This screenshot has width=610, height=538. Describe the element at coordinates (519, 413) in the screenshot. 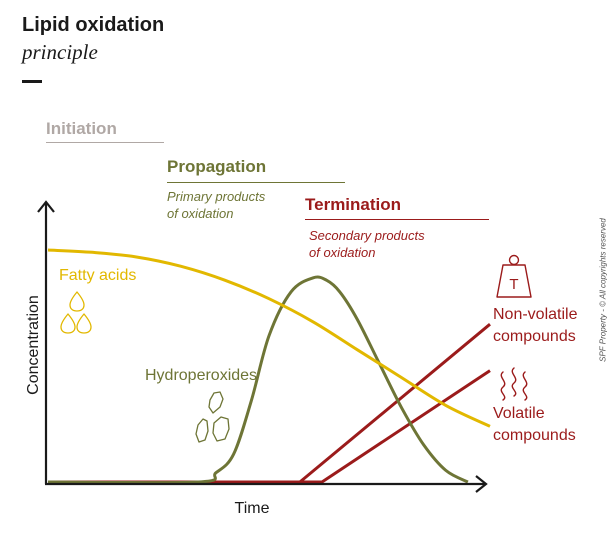

I see `series-label-volatile-line-1: Volatile` at that location.